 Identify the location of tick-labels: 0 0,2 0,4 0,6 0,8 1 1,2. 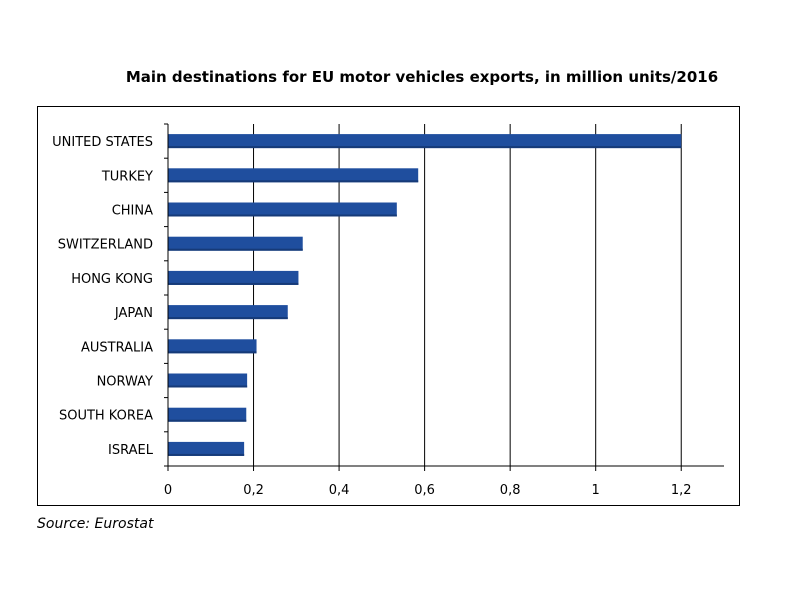
(428, 490).